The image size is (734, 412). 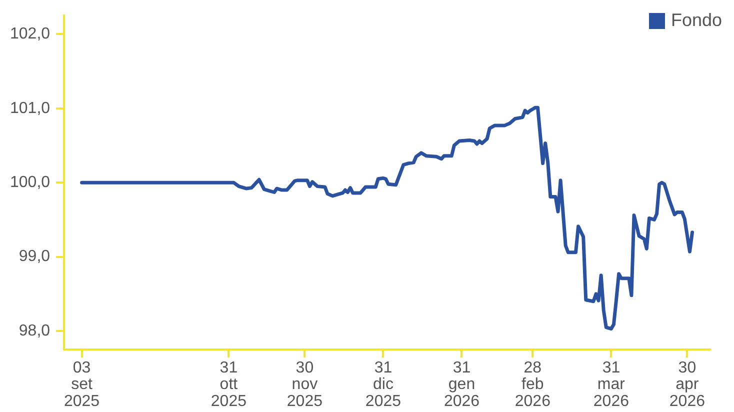 I want to click on legend-label: Fondo, so click(x=696, y=20).